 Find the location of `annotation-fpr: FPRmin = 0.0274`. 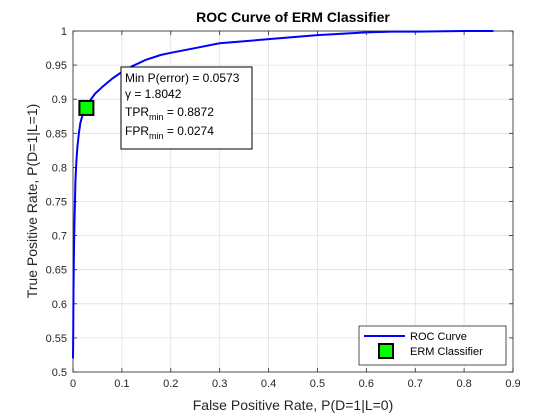

annotation-fpr: FPRmin = 0.0274 is located at coordinates (169, 132).